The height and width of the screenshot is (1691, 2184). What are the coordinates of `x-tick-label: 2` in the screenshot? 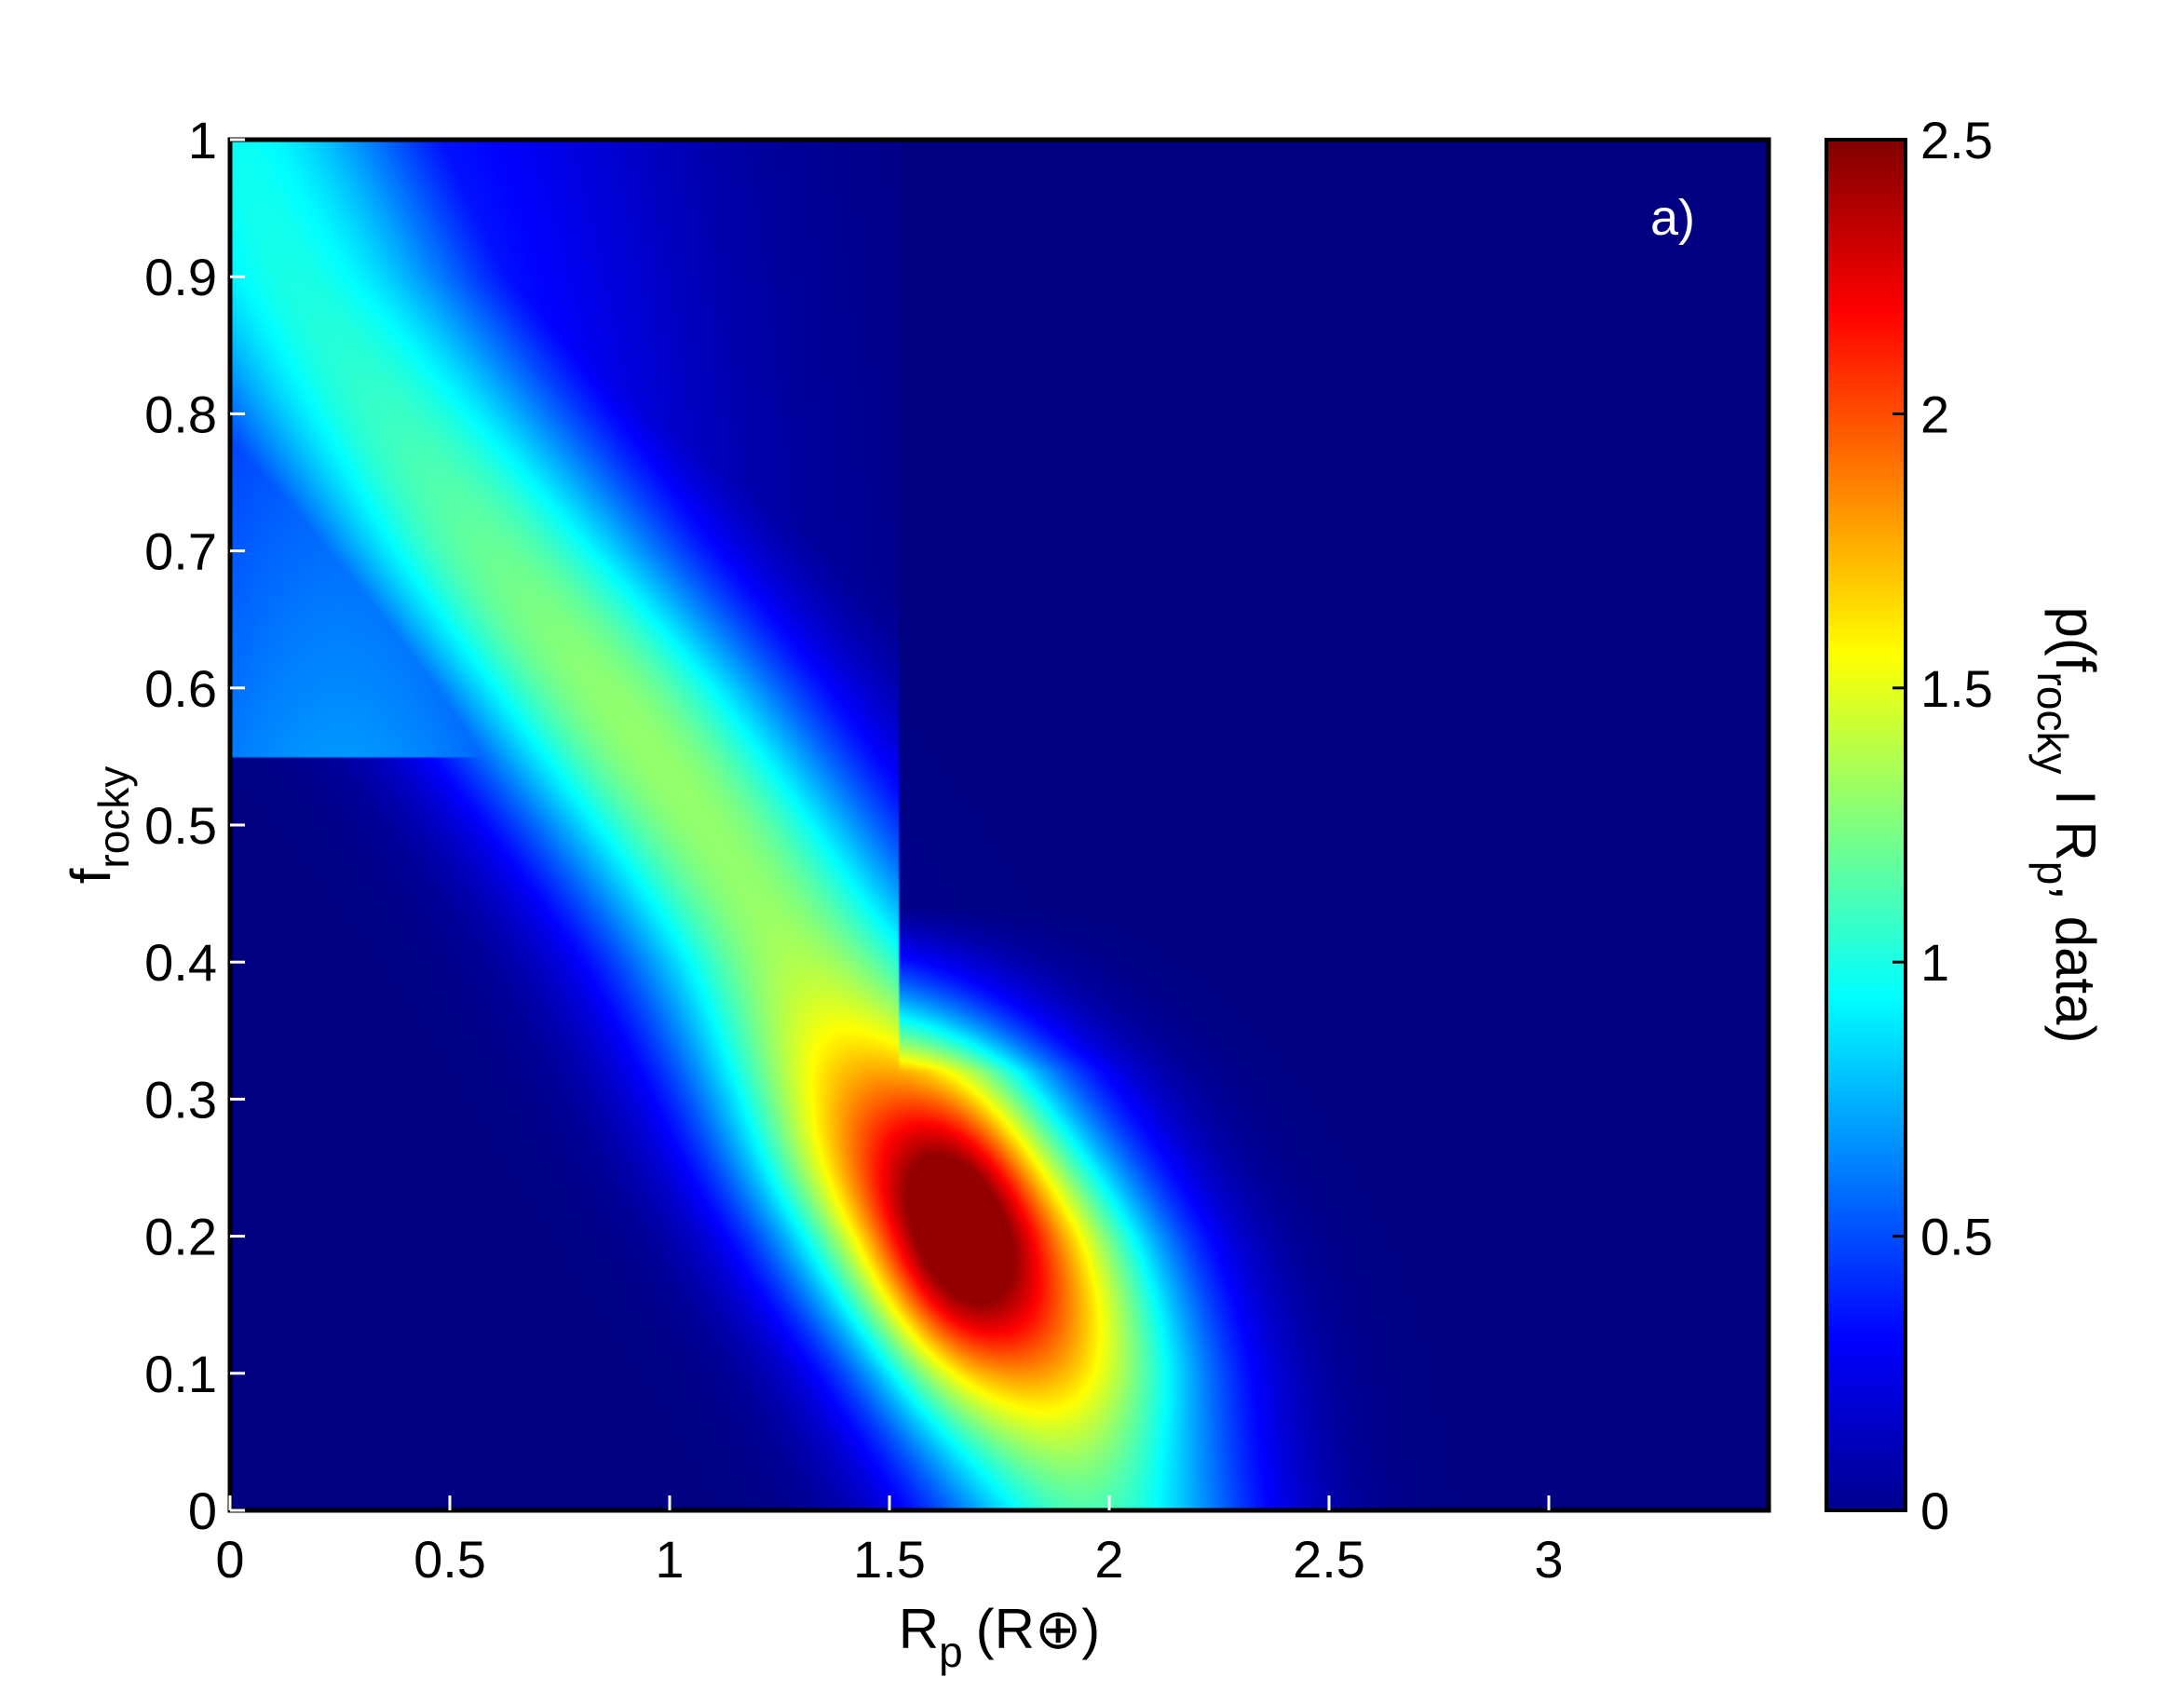 It's located at (1108, 1559).